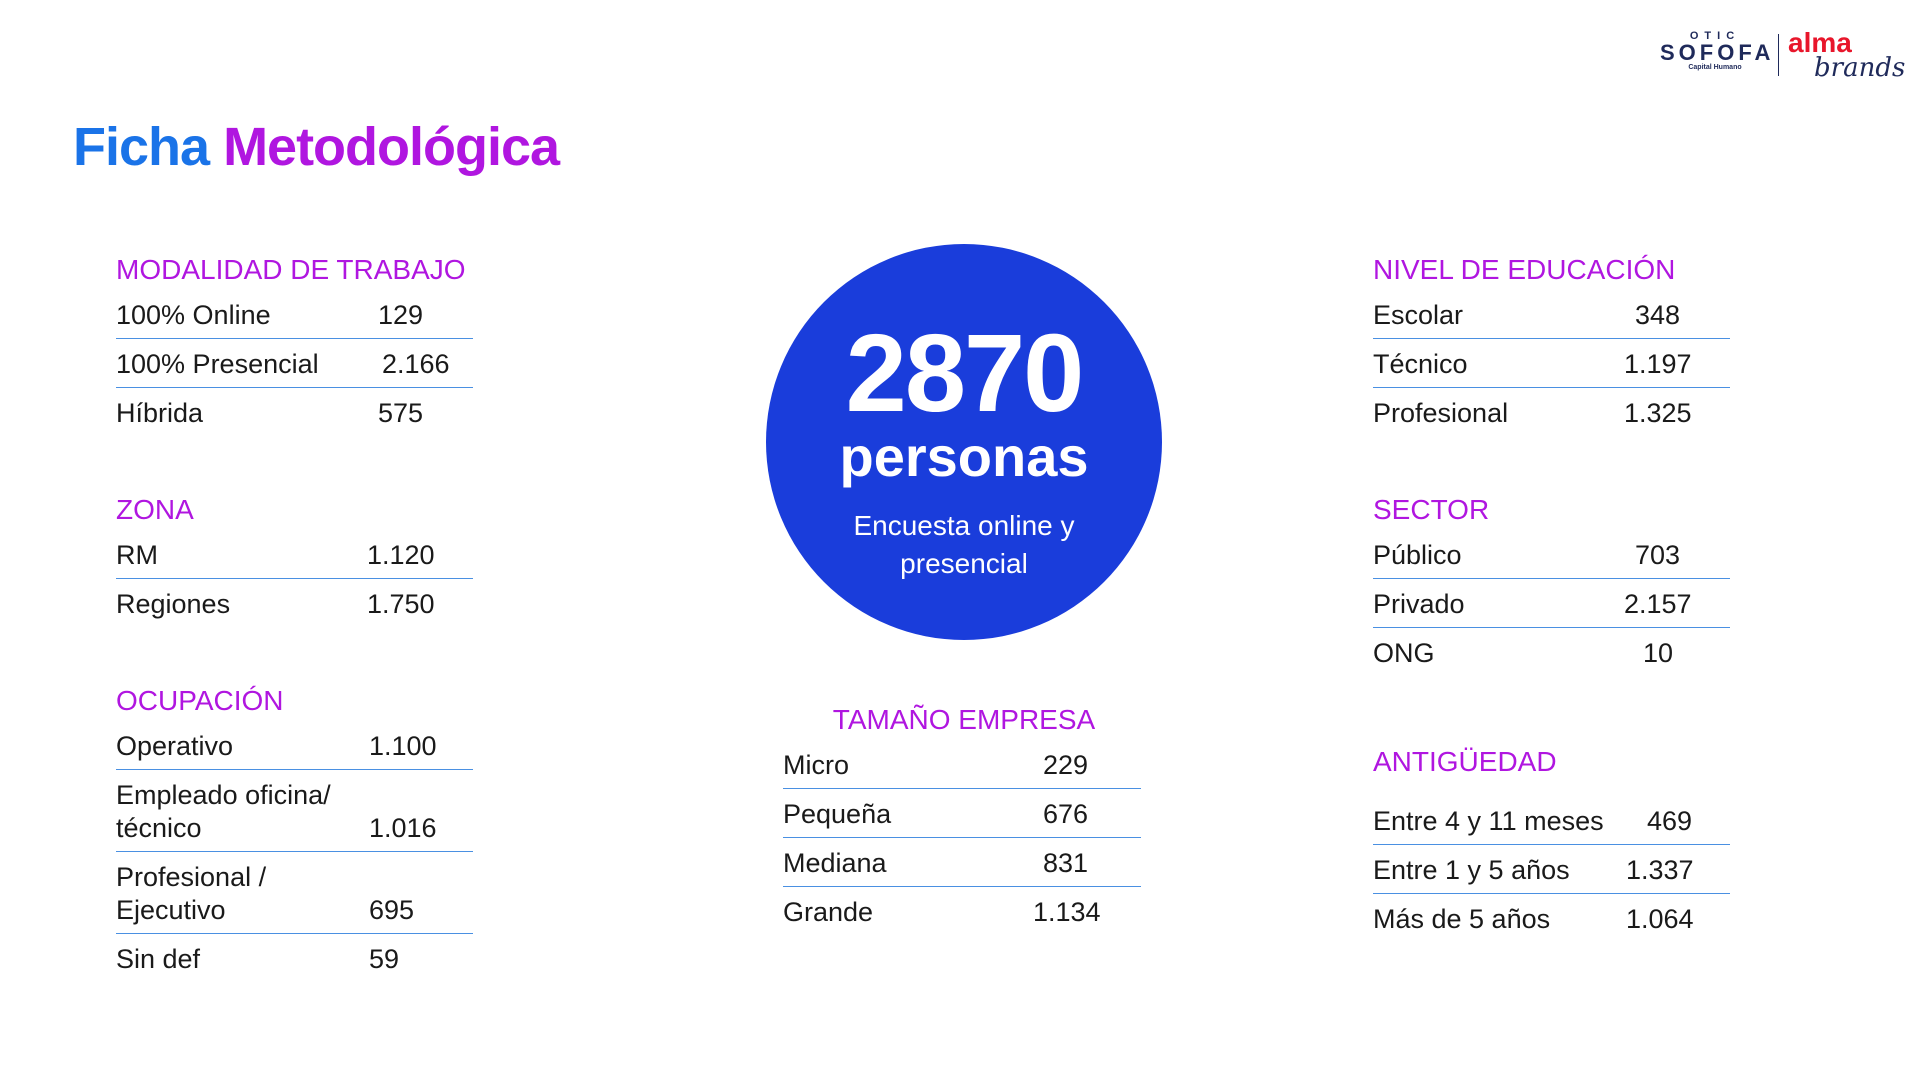 Image resolution: width=1920 pixels, height=1080 pixels. I want to click on row-label: Más de 5 años, so click(1462, 919).